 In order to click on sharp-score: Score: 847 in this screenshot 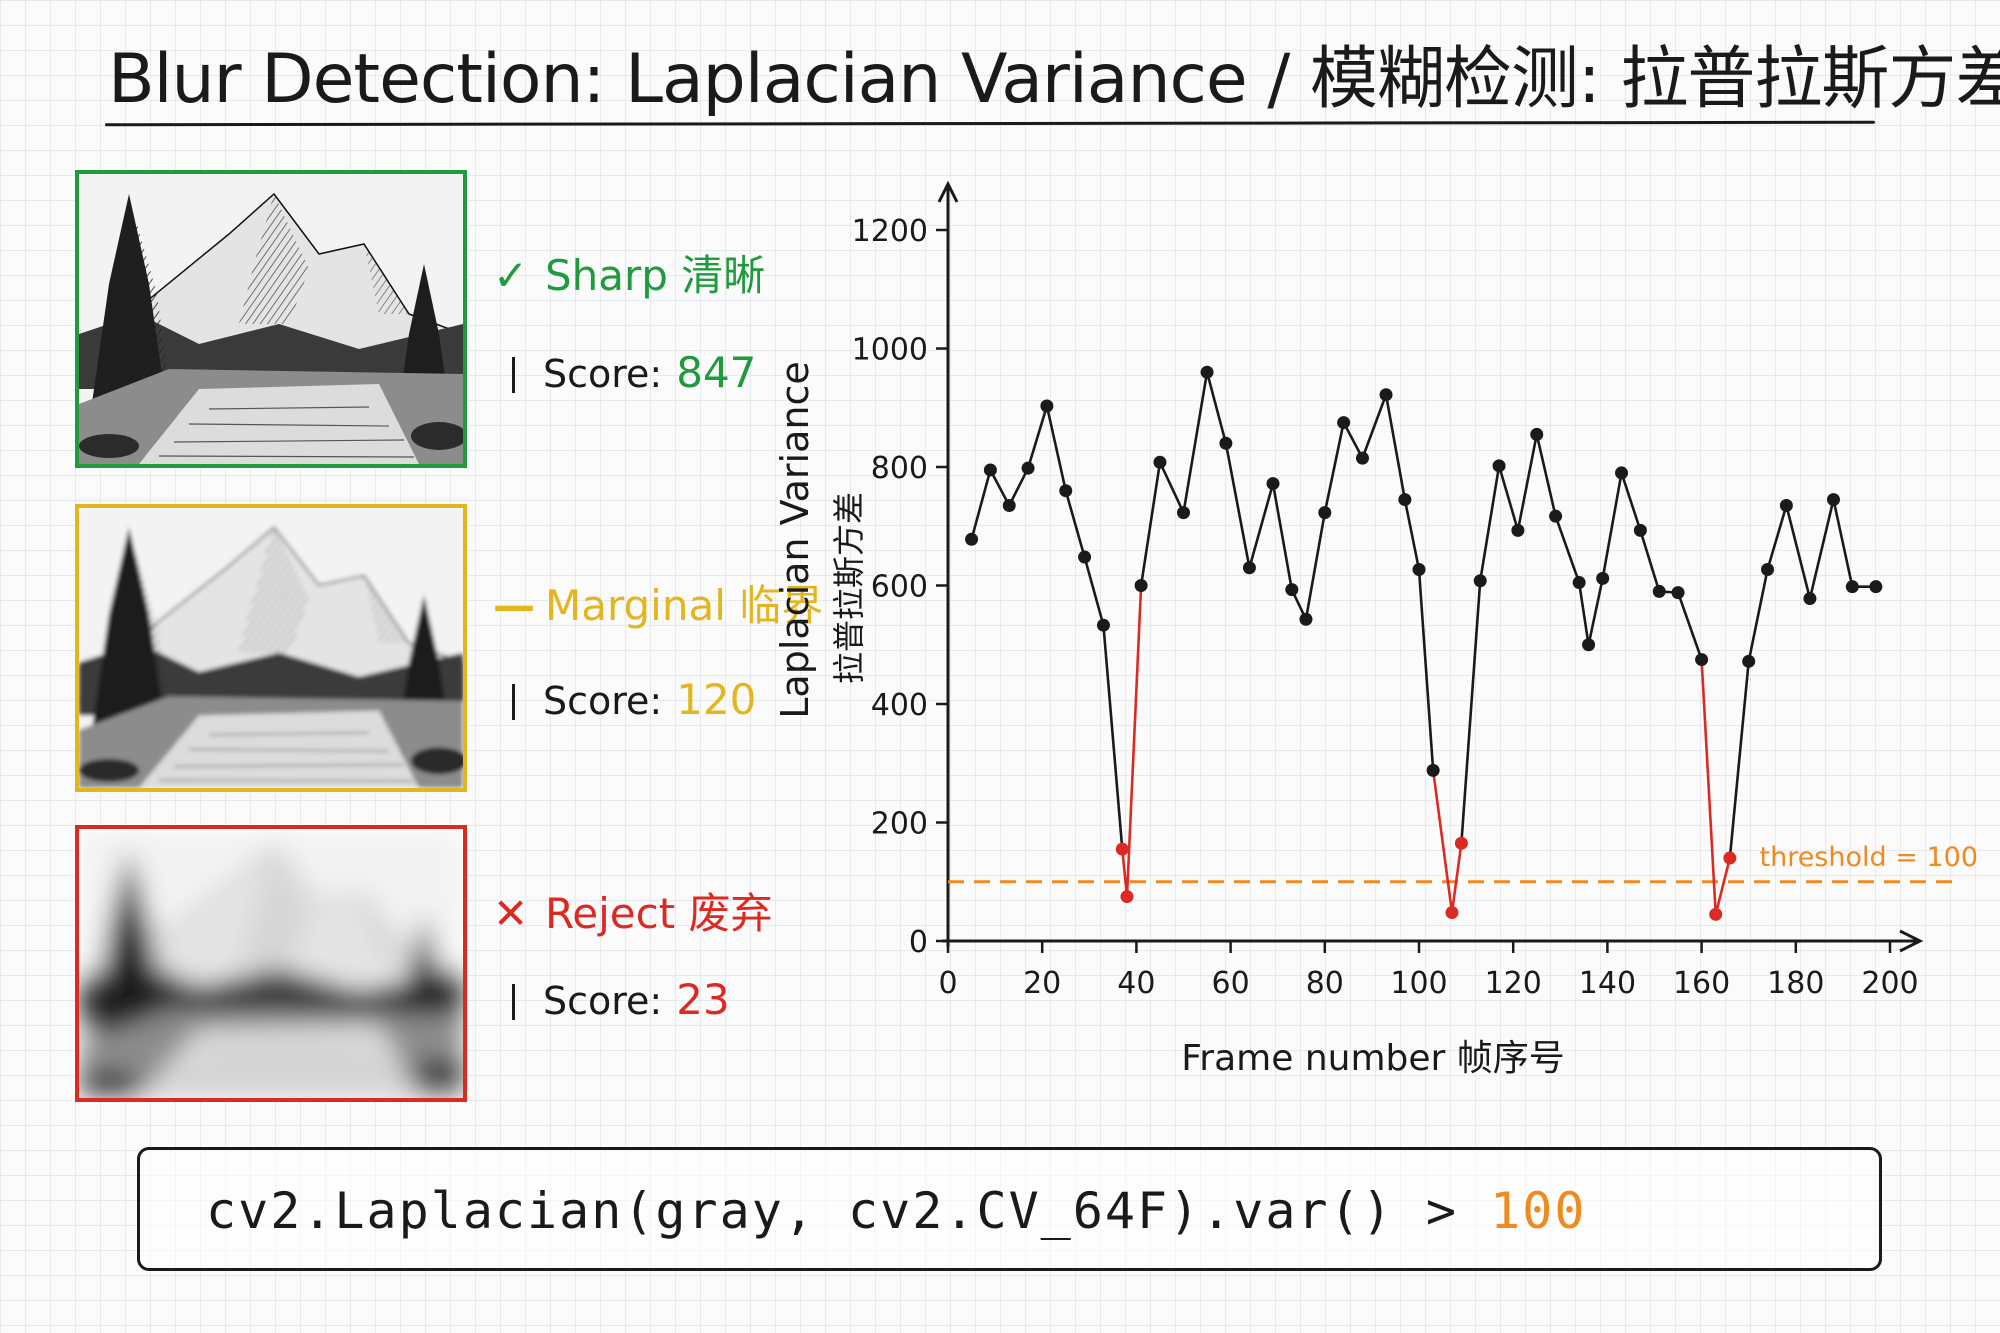, I will do `click(634, 373)`.